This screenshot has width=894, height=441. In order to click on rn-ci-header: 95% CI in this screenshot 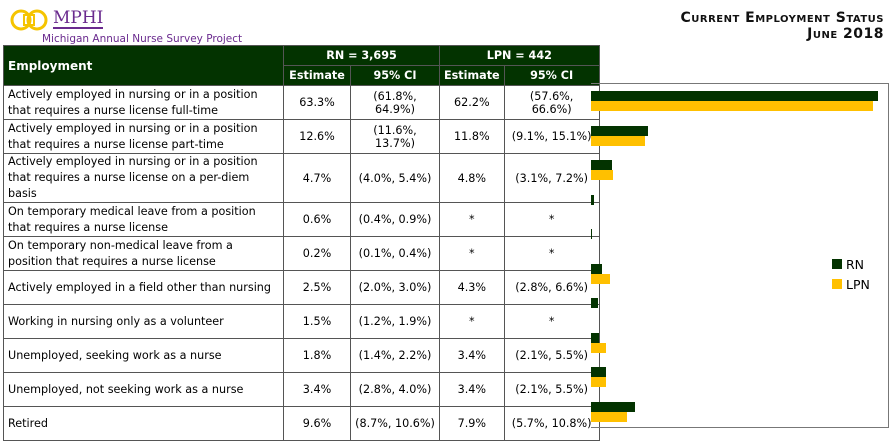, I will do `click(395, 75)`.